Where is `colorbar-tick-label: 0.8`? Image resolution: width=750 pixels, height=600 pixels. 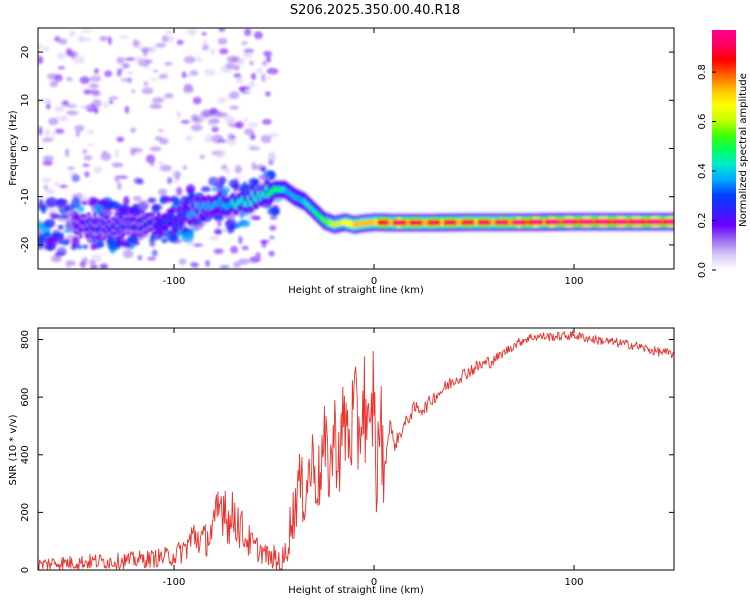
colorbar-tick-label: 0.8 is located at coordinates (702, 72).